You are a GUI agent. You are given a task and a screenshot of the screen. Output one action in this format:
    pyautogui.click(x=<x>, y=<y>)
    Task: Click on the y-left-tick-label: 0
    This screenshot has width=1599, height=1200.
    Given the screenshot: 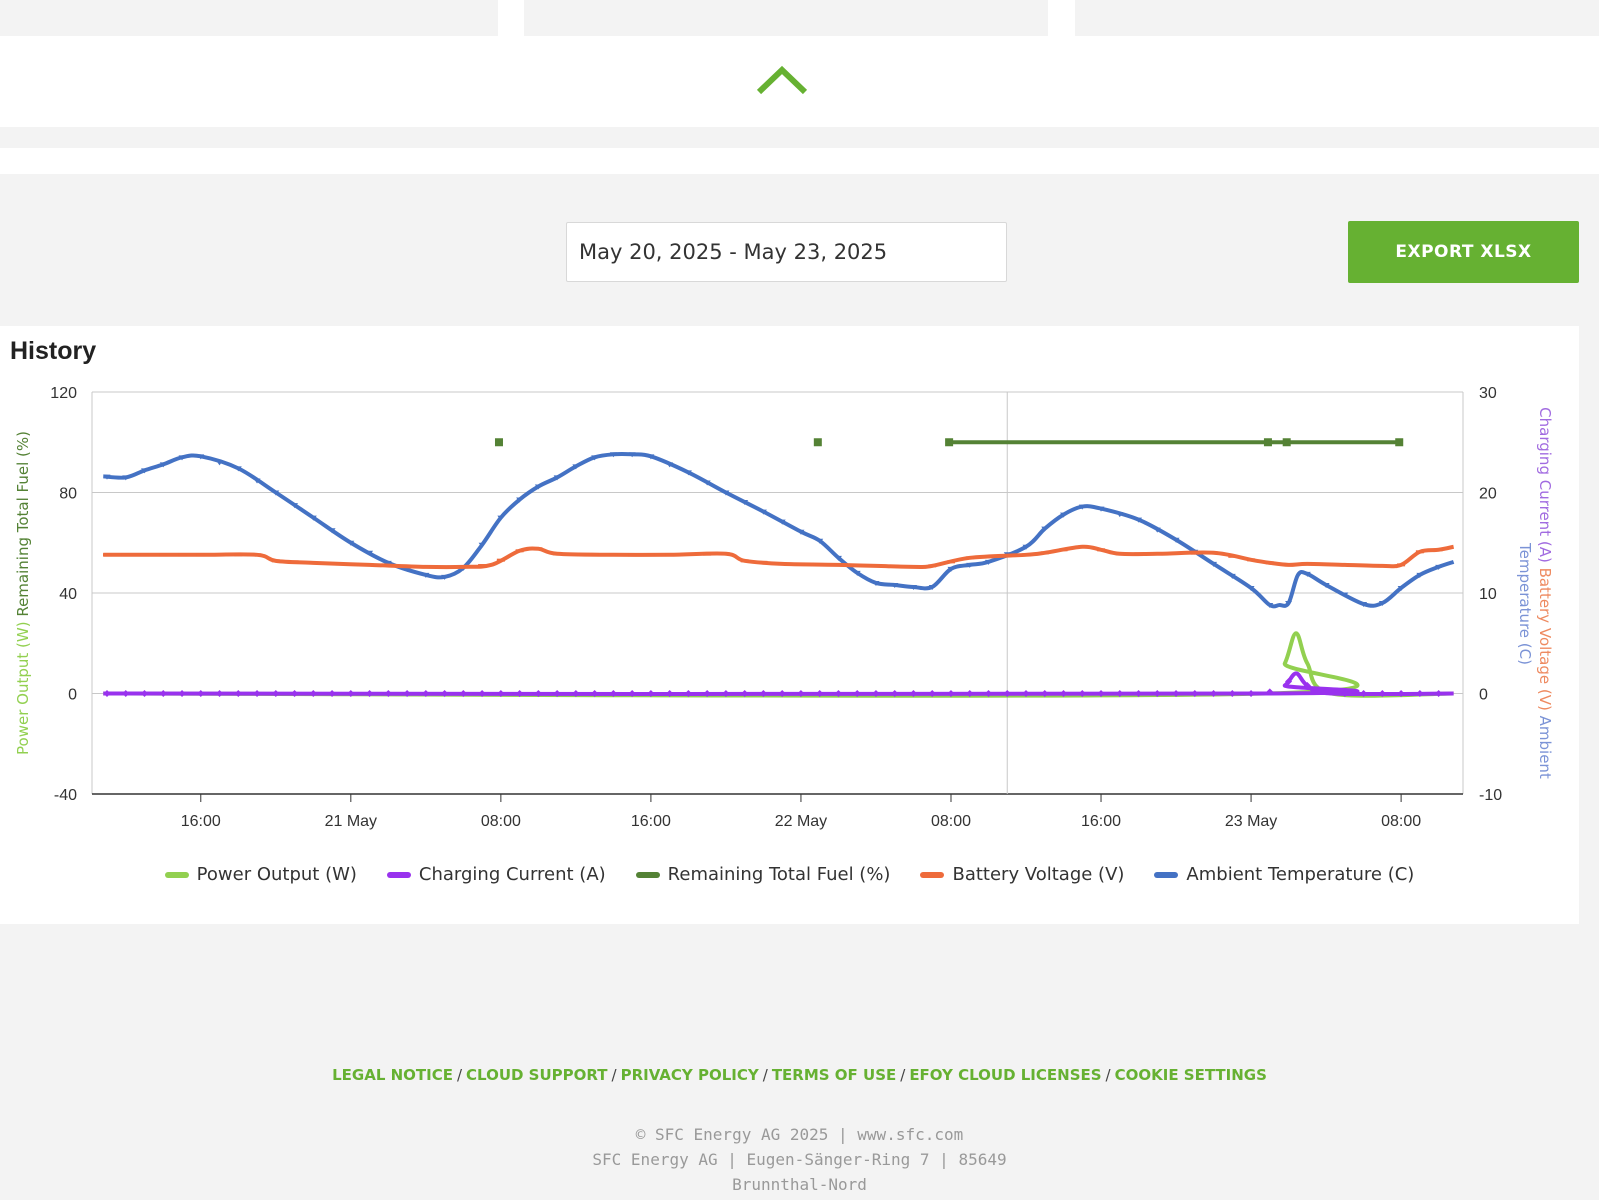 What is the action you would take?
    pyautogui.click(x=72, y=695)
    